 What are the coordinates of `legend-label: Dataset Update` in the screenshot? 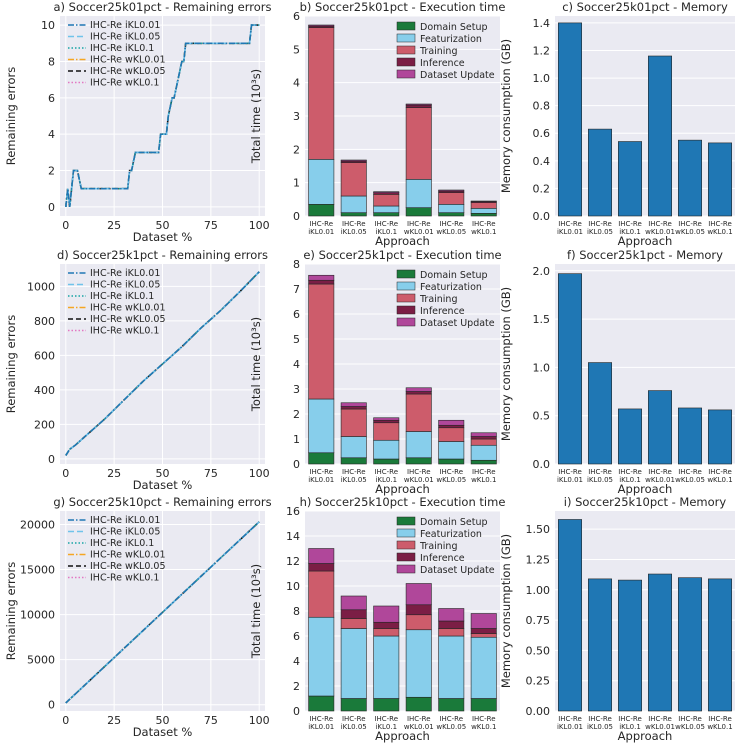 It's located at (457, 75).